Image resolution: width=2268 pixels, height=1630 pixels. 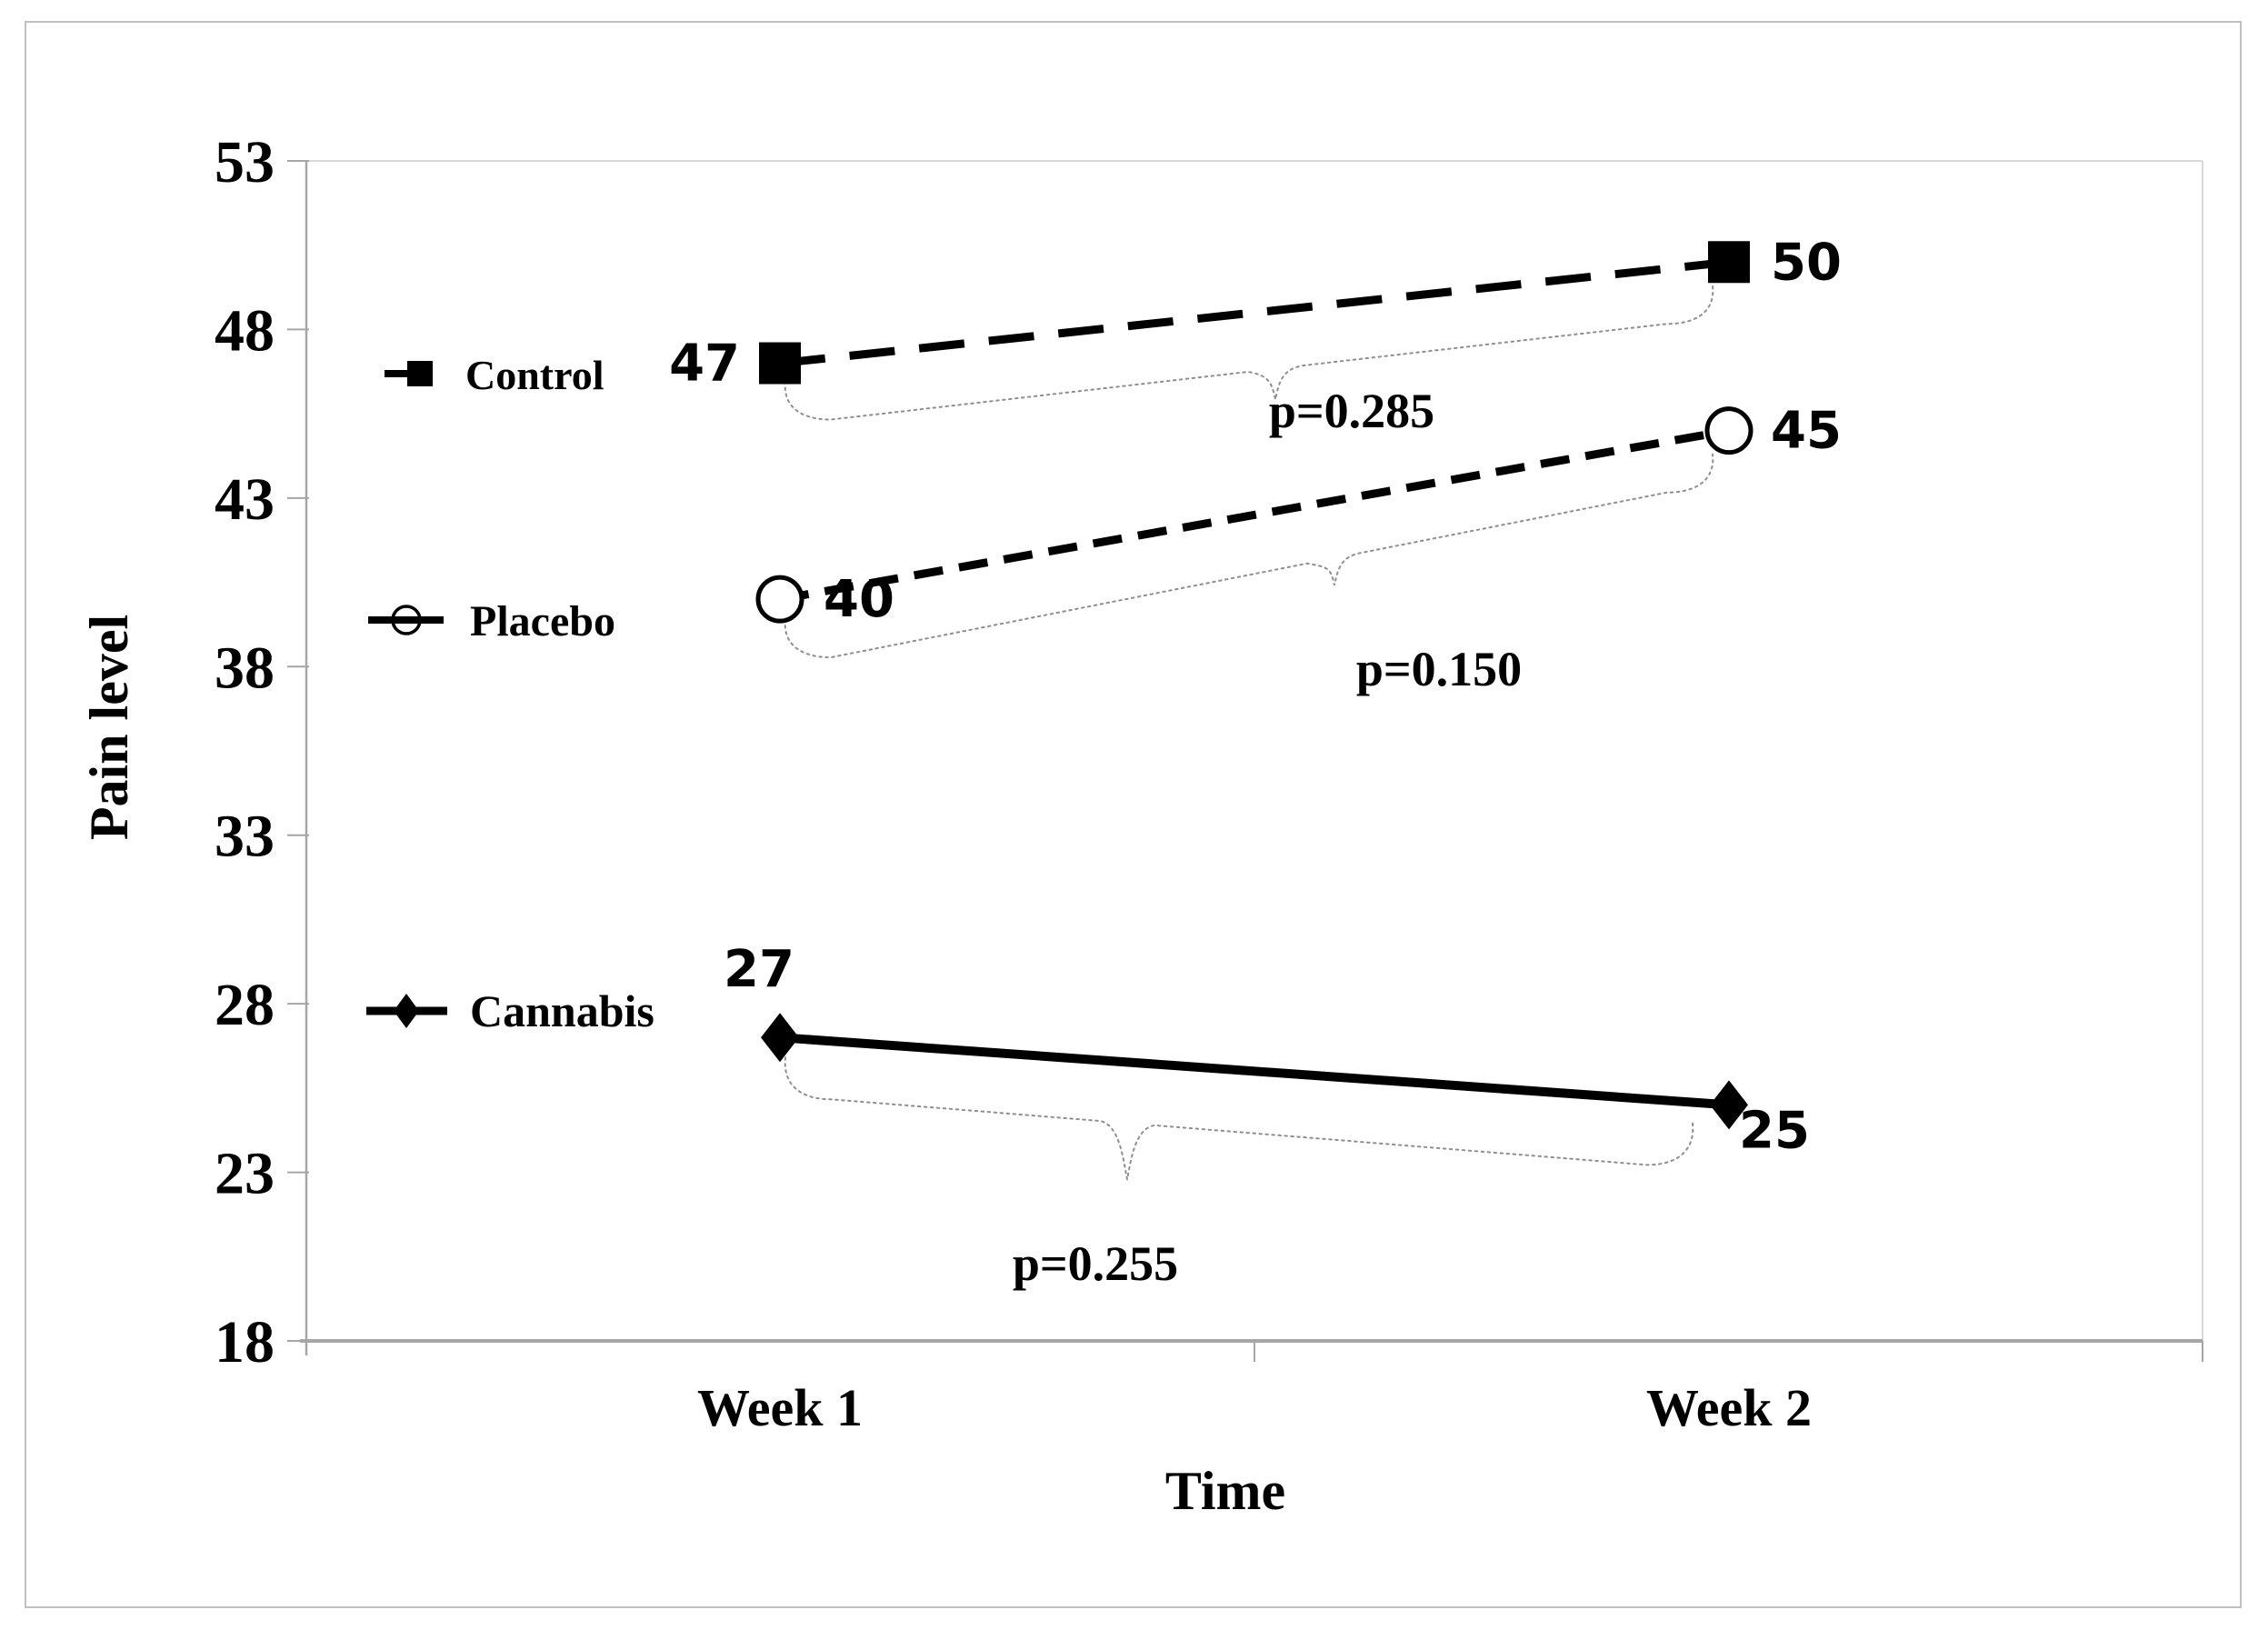 I want to click on y-axis-title: Pain level, so click(x=109, y=728).